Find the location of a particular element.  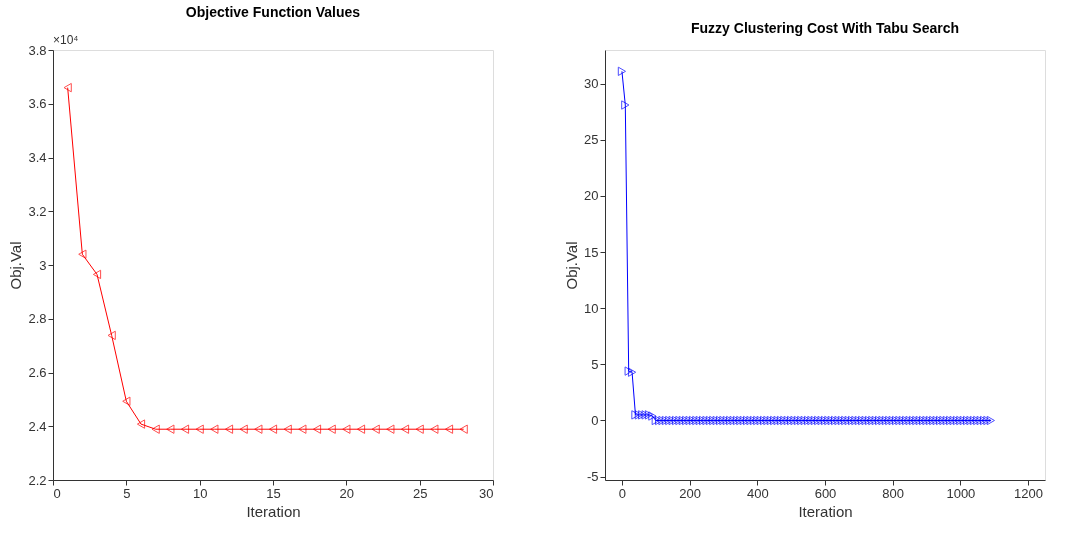

x-tick-label: 20 is located at coordinates (347, 493).